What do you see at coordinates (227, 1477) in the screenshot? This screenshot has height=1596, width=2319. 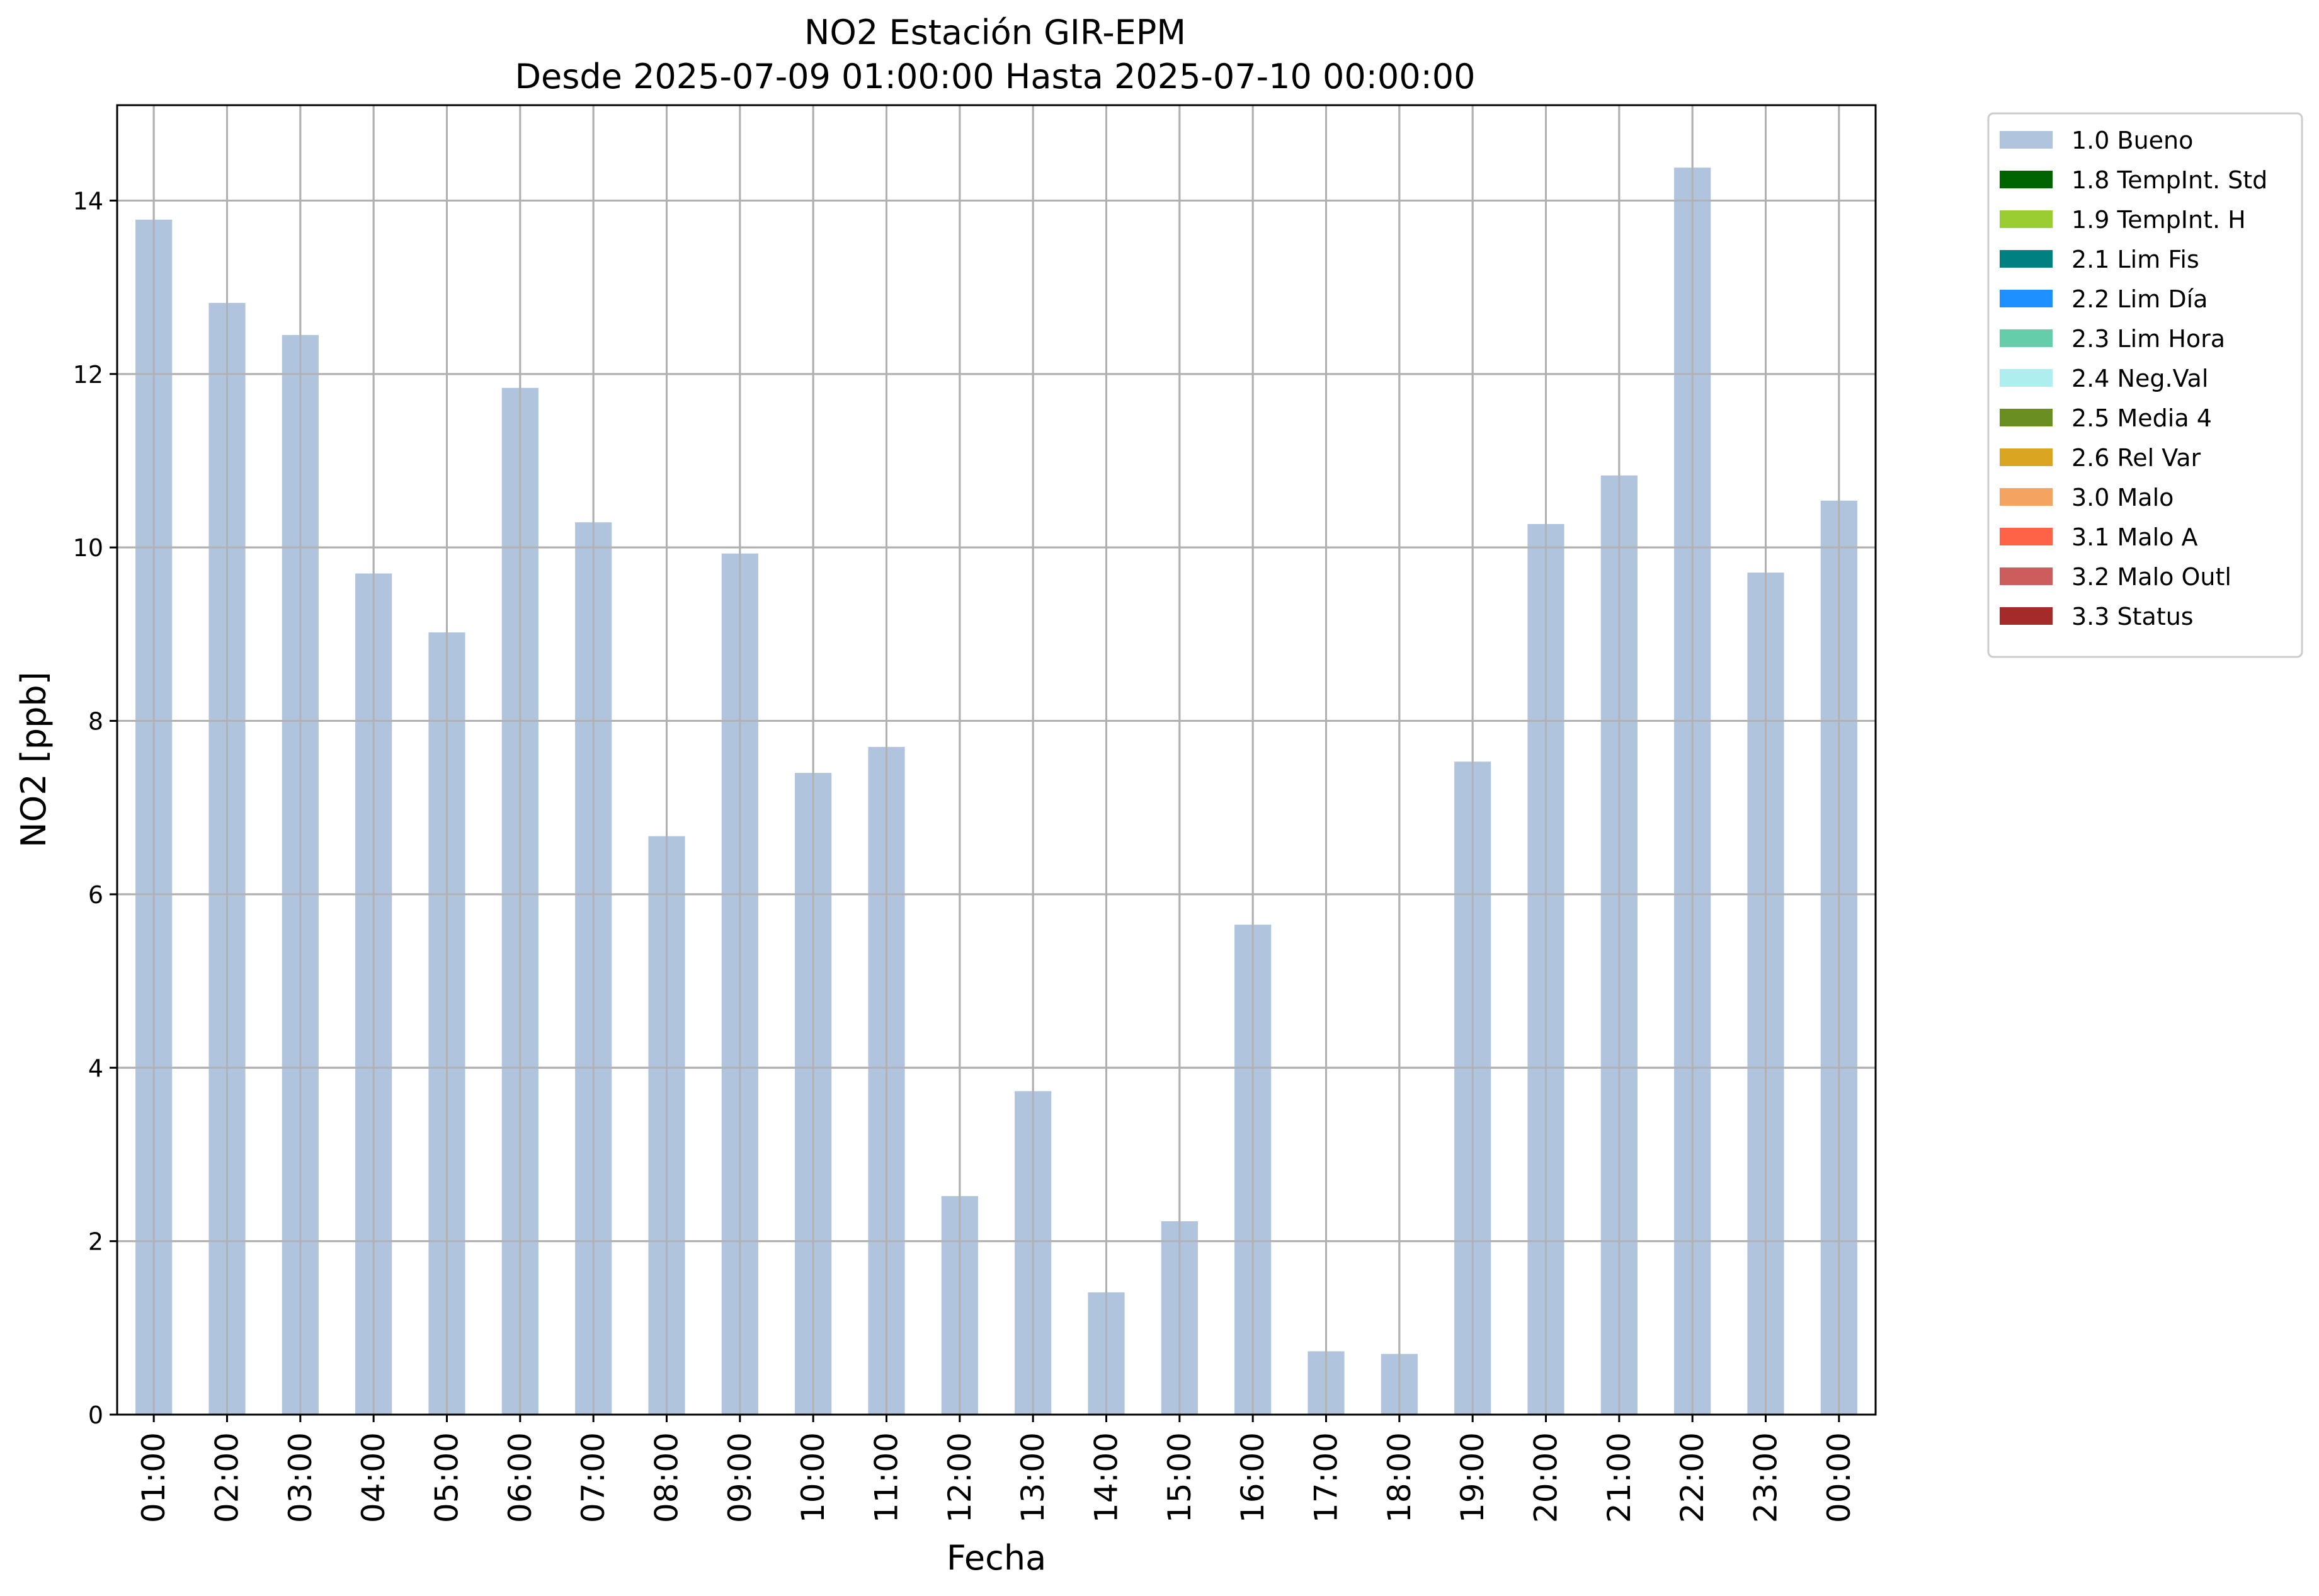 I see `x-tick-label: 02:00` at bounding box center [227, 1477].